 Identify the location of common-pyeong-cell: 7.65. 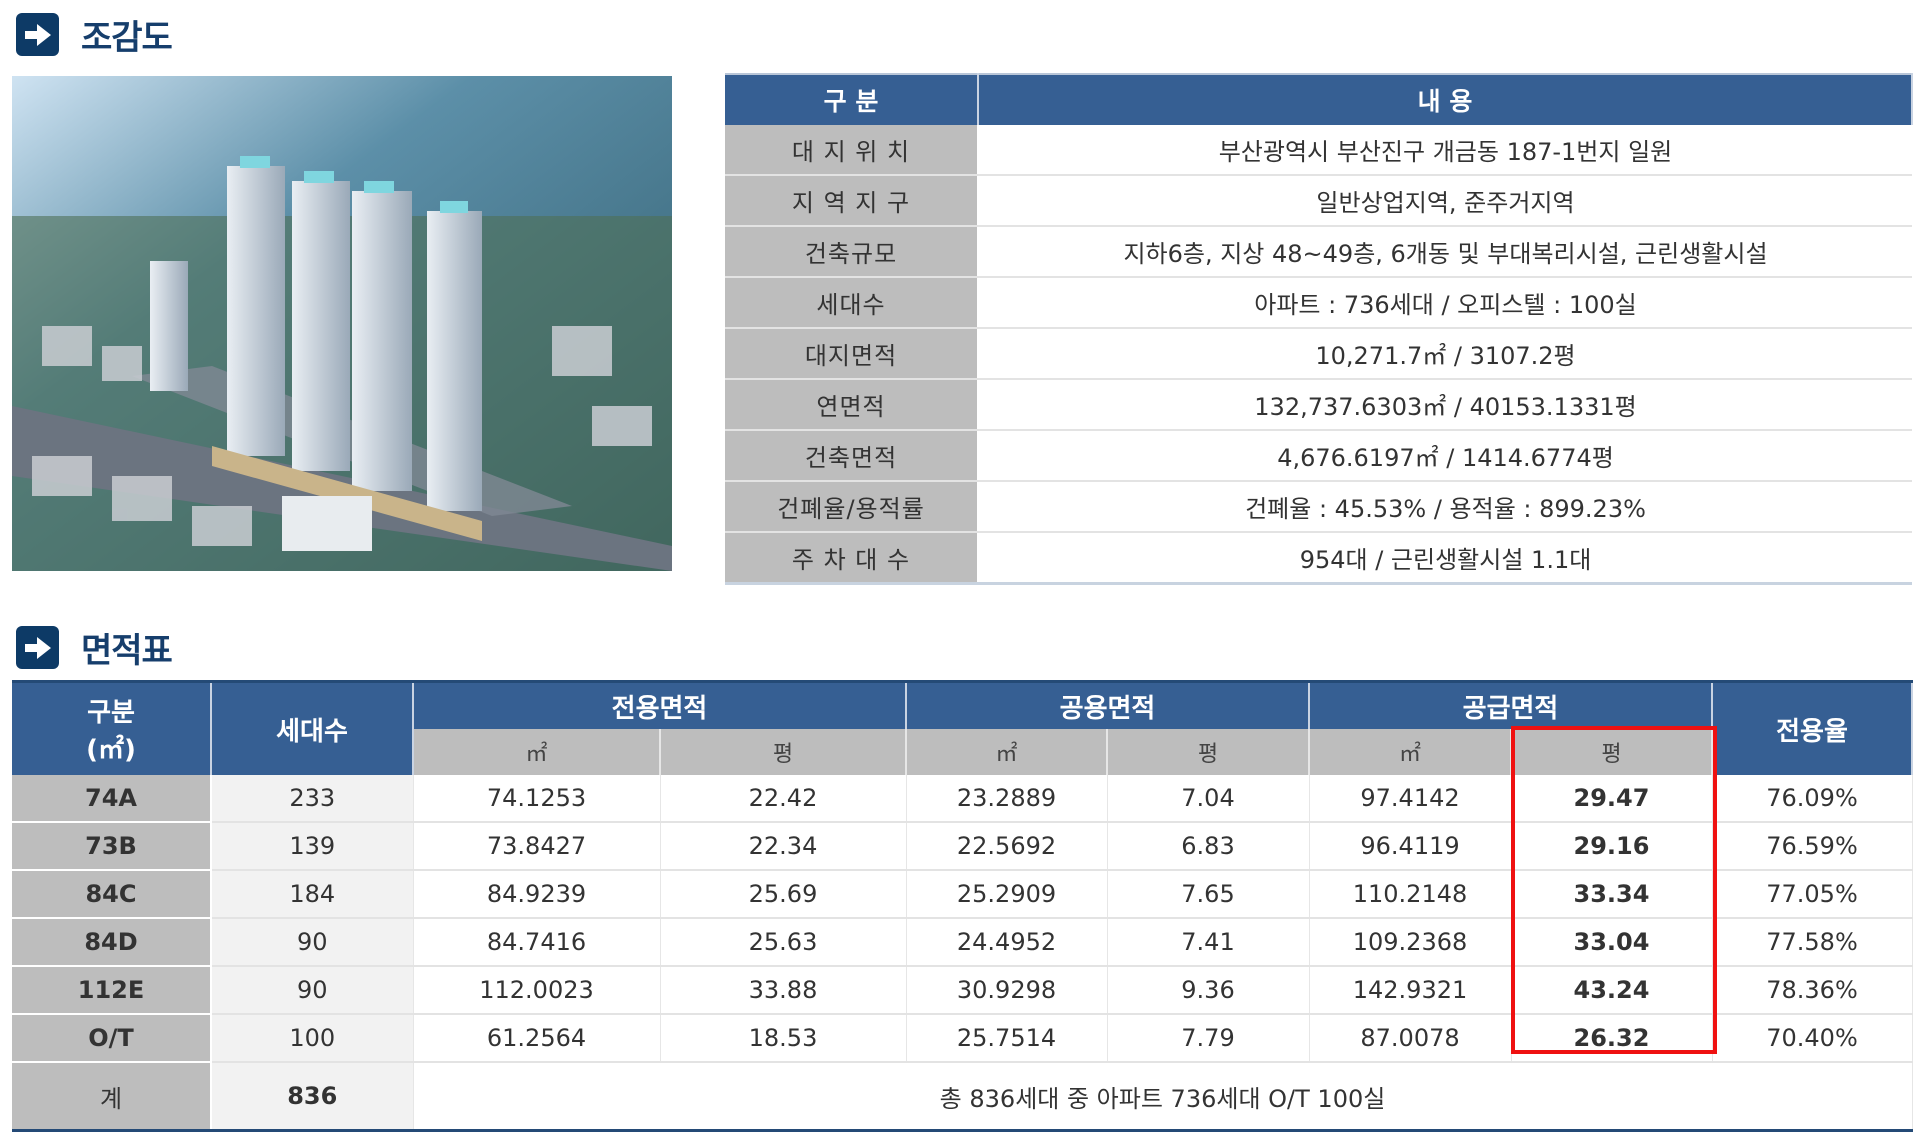
(1208, 894).